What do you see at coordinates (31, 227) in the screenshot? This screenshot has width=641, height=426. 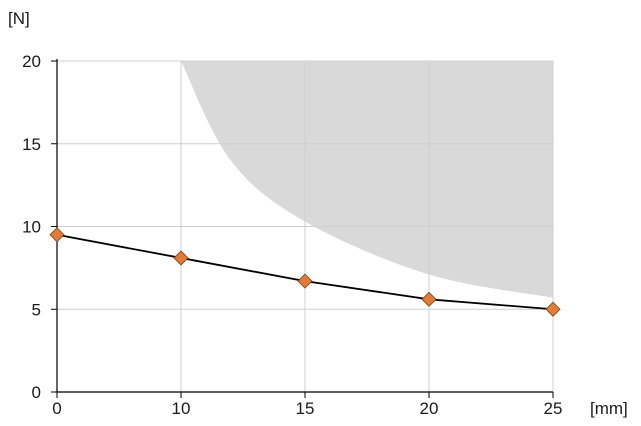 I see `y-tick-label: 10` at bounding box center [31, 227].